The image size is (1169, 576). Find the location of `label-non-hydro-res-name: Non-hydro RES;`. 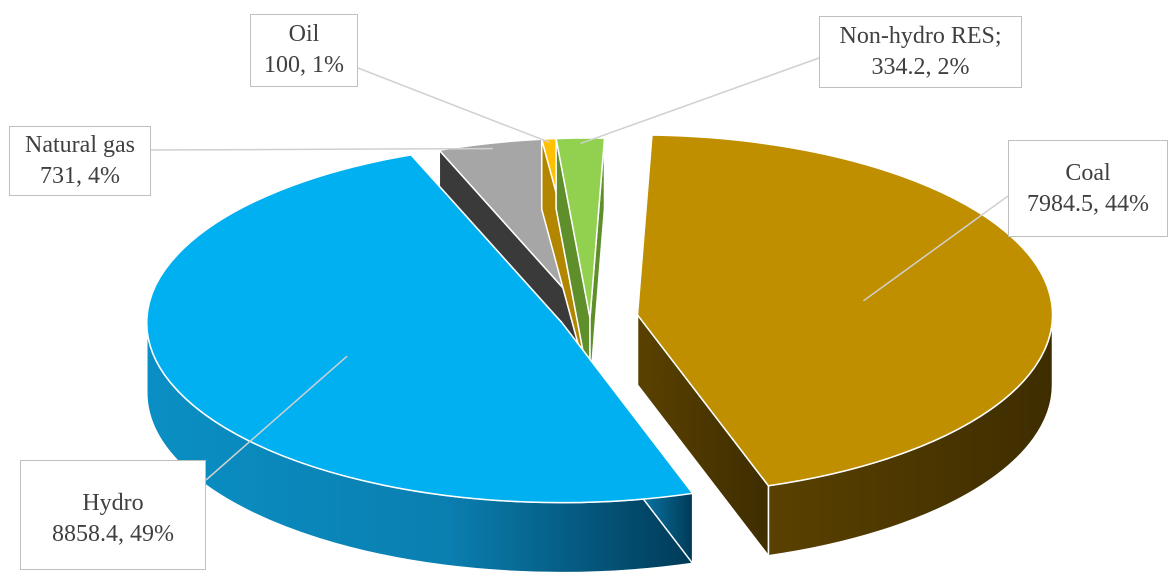

label-non-hydro-res-name: Non-hydro RES; is located at coordinates (920, 36).